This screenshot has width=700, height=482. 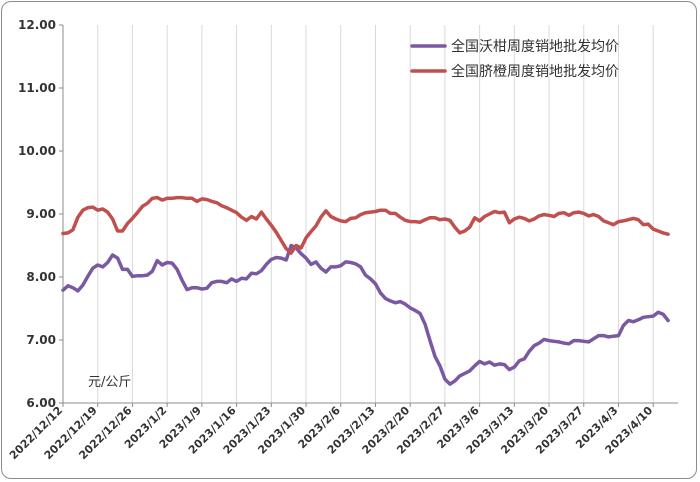 What do you see at coordinates (37, 151) in the screenshot?
I see `y-tick-label: 10.00` at bounding box center [37, 151].